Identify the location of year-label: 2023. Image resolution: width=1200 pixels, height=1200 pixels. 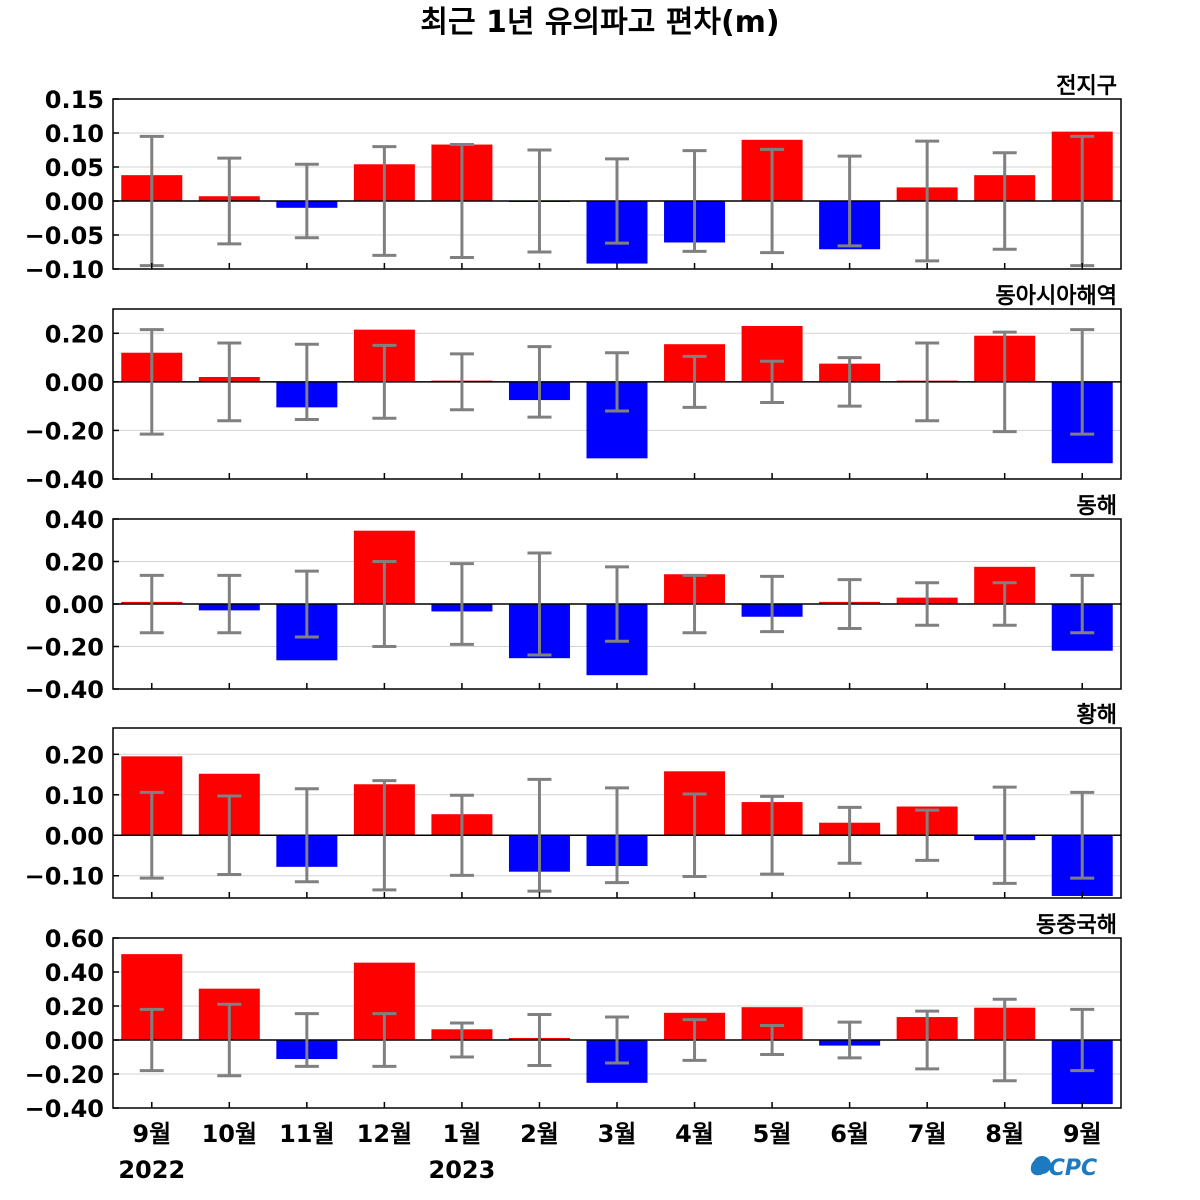
(462, 1170).